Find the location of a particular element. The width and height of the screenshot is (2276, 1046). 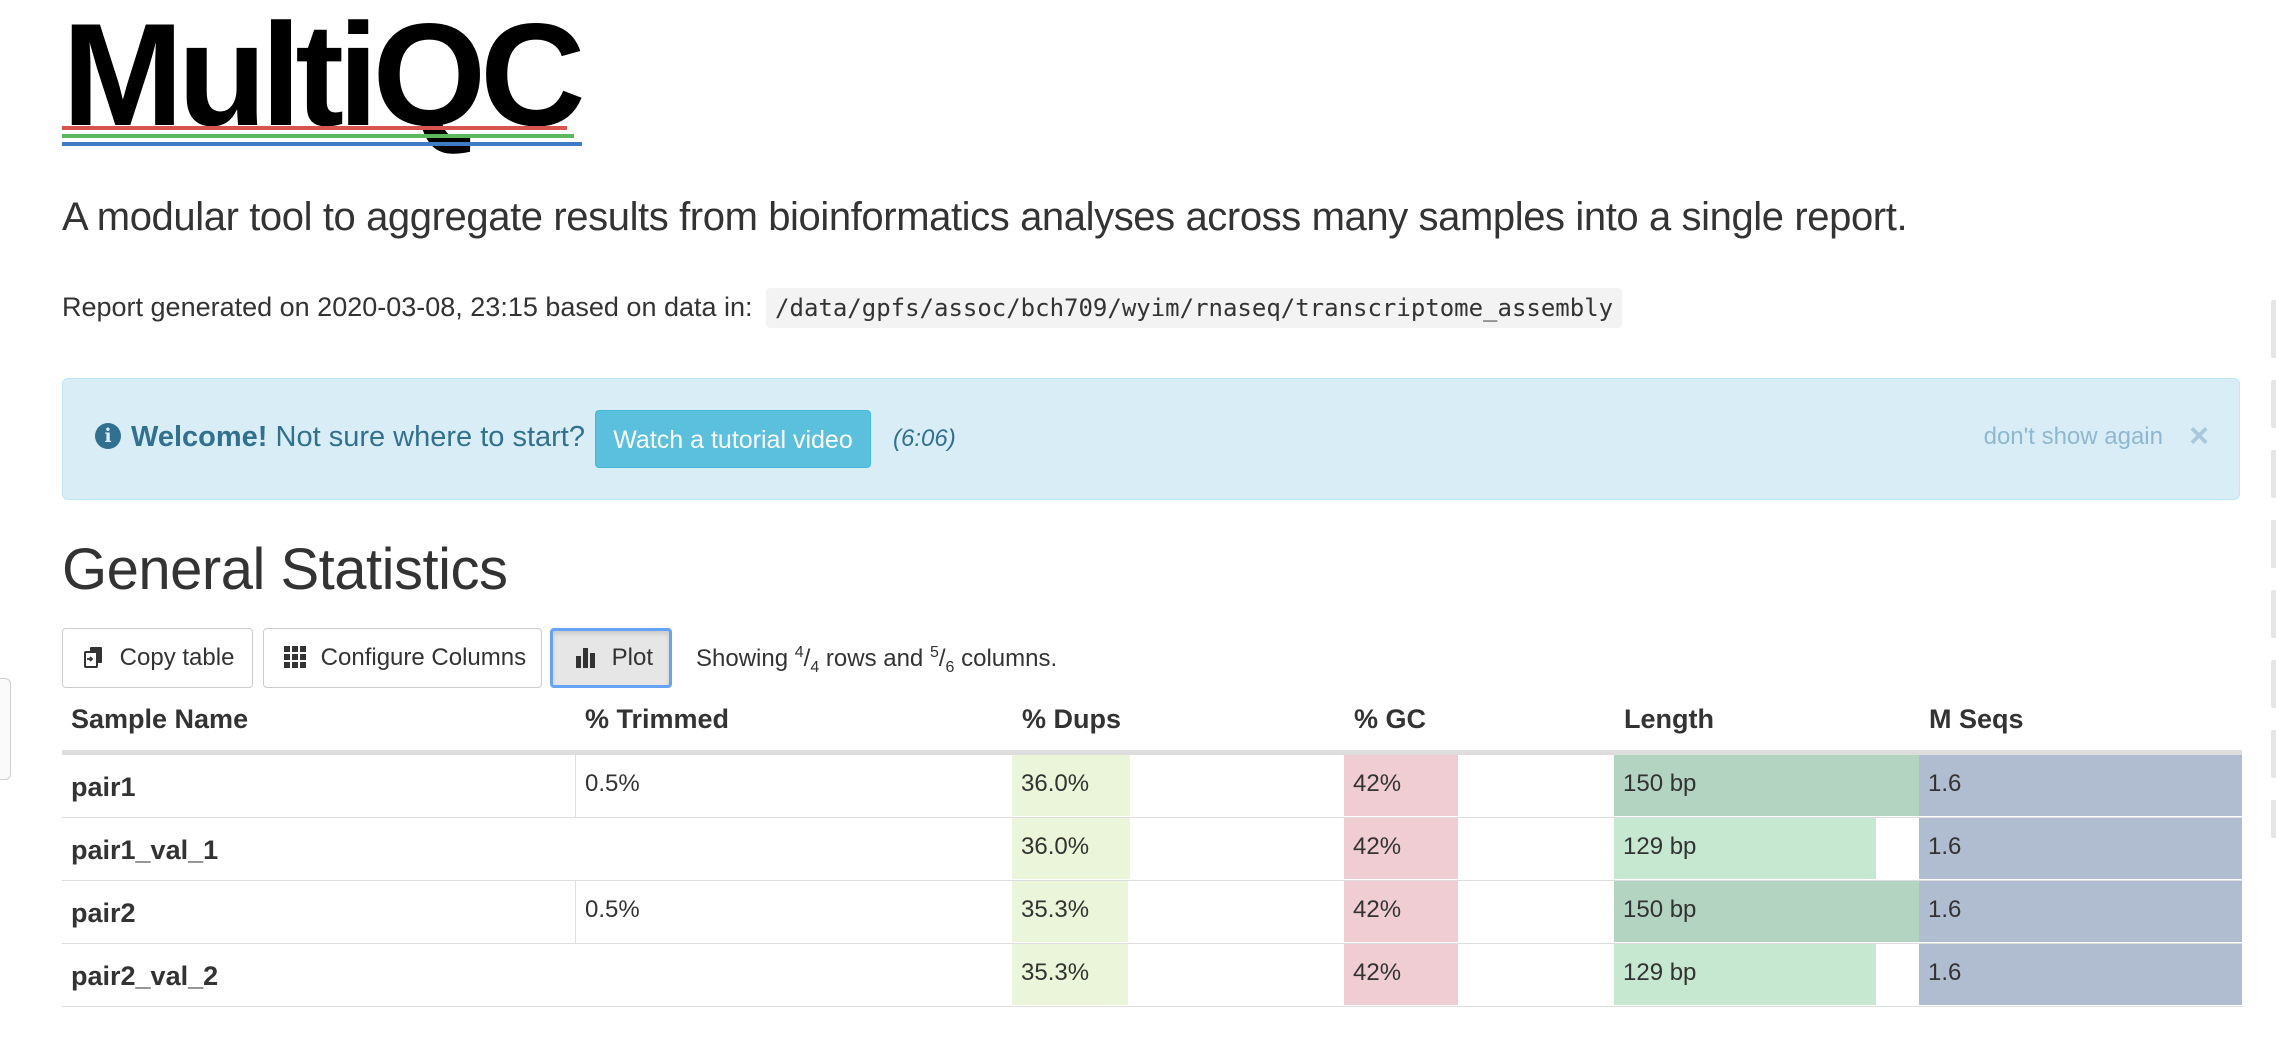

welcome-text: Not sure where to start? is located at coordinates (430, 437).